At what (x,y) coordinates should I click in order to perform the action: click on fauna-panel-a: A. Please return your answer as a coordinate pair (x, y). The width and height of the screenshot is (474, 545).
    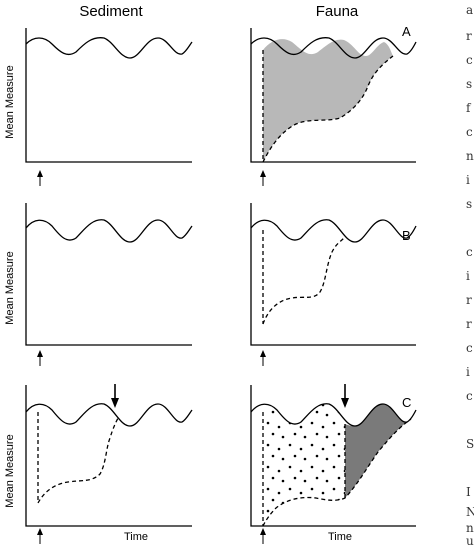
    Looking at the image, I should click on (333, 105).